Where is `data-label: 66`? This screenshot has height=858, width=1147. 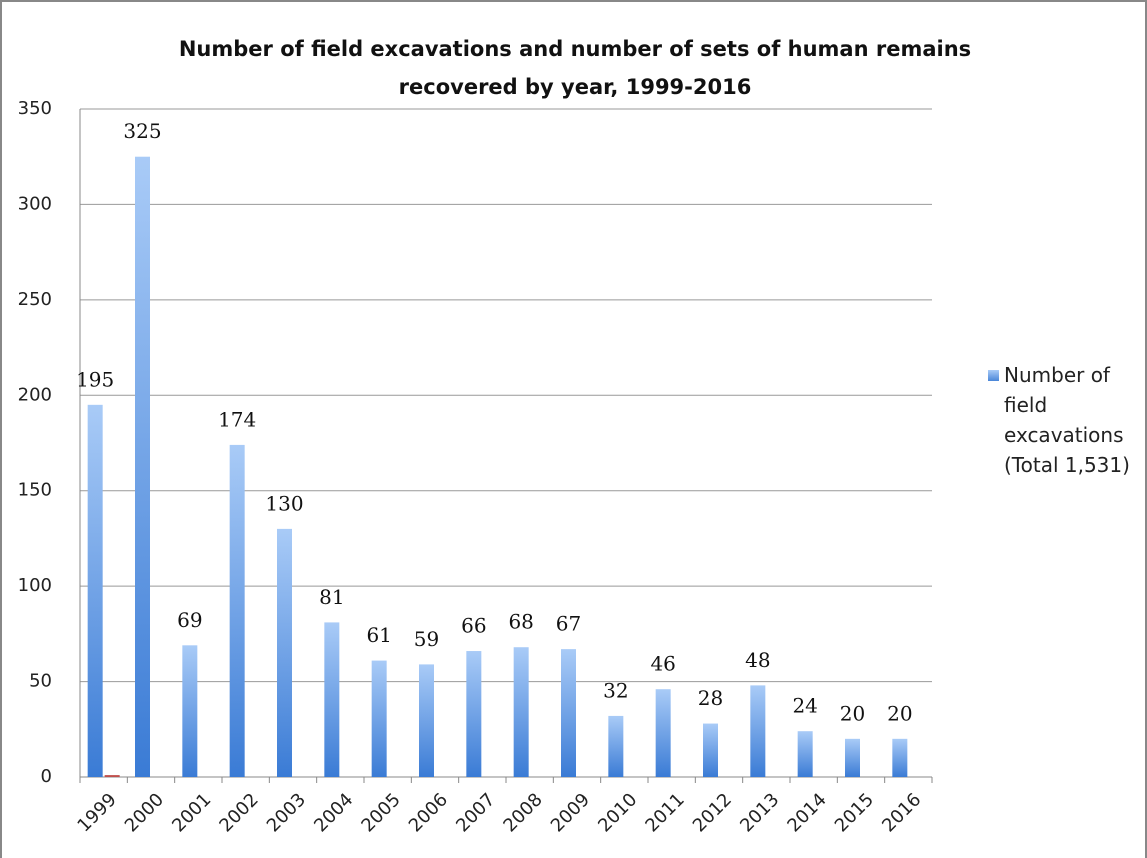
data-label: 66 is located at coordinates (473, 626).